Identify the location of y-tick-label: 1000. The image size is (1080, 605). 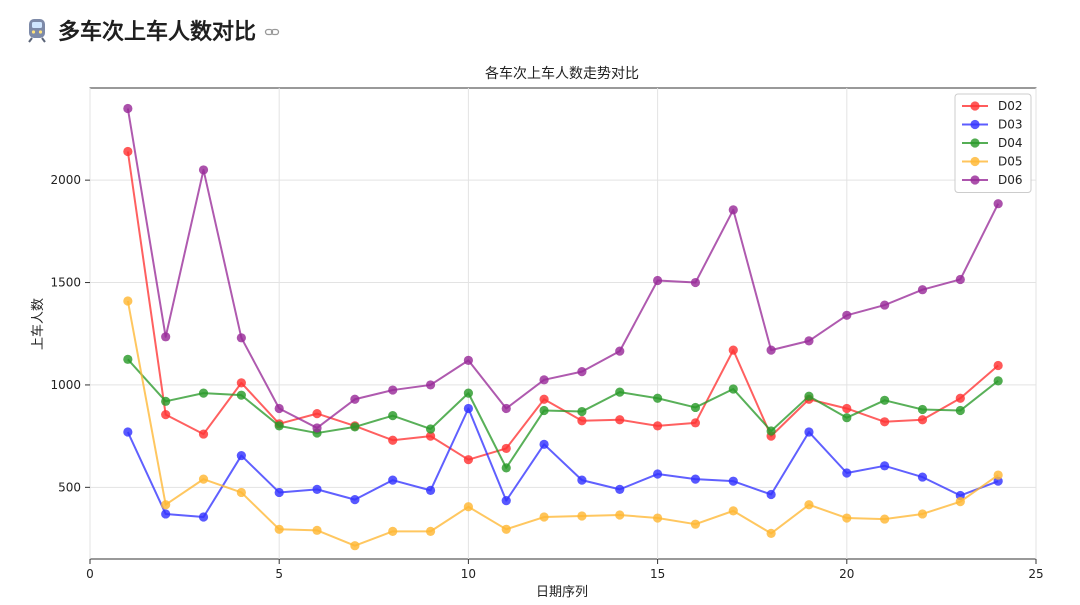
(65, 385).